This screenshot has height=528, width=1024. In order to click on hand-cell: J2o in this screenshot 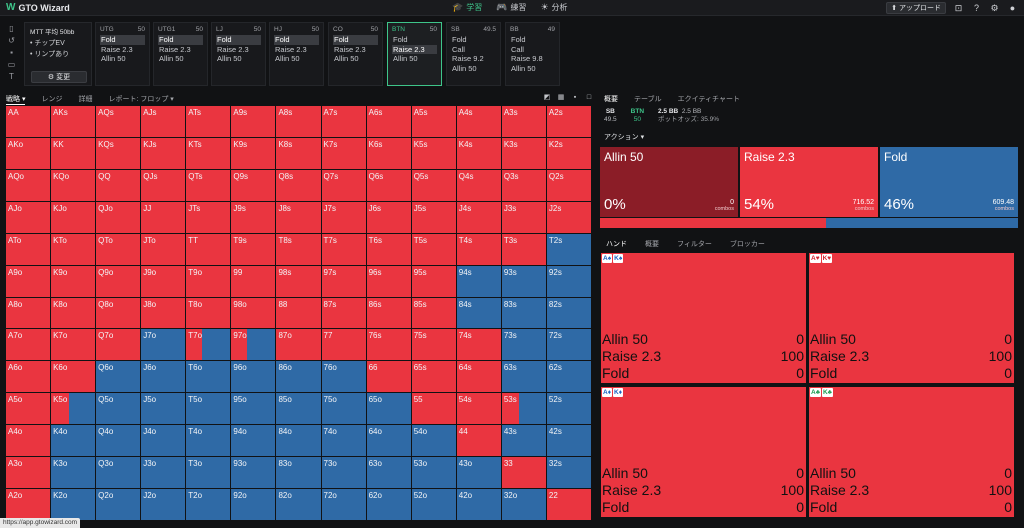, I will do `click(163, 504)`.